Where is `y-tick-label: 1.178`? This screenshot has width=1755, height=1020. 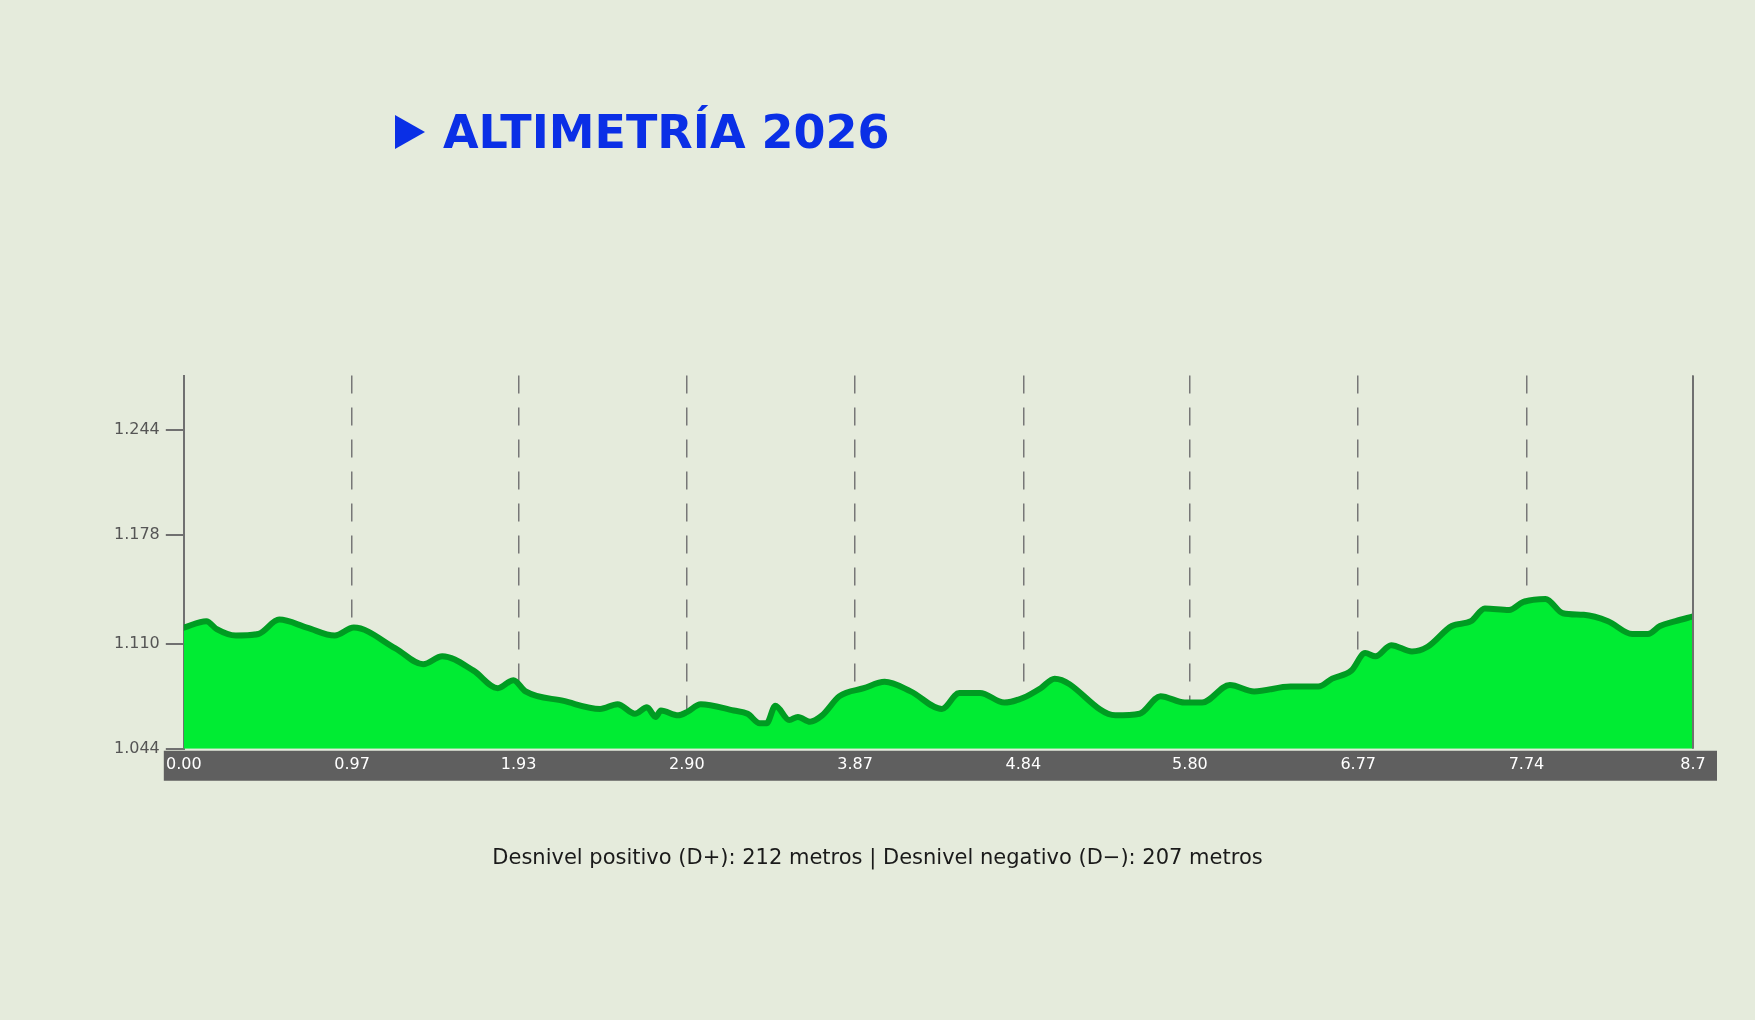
y-tick-label: 1.178 is located at coordinates (136, 534).